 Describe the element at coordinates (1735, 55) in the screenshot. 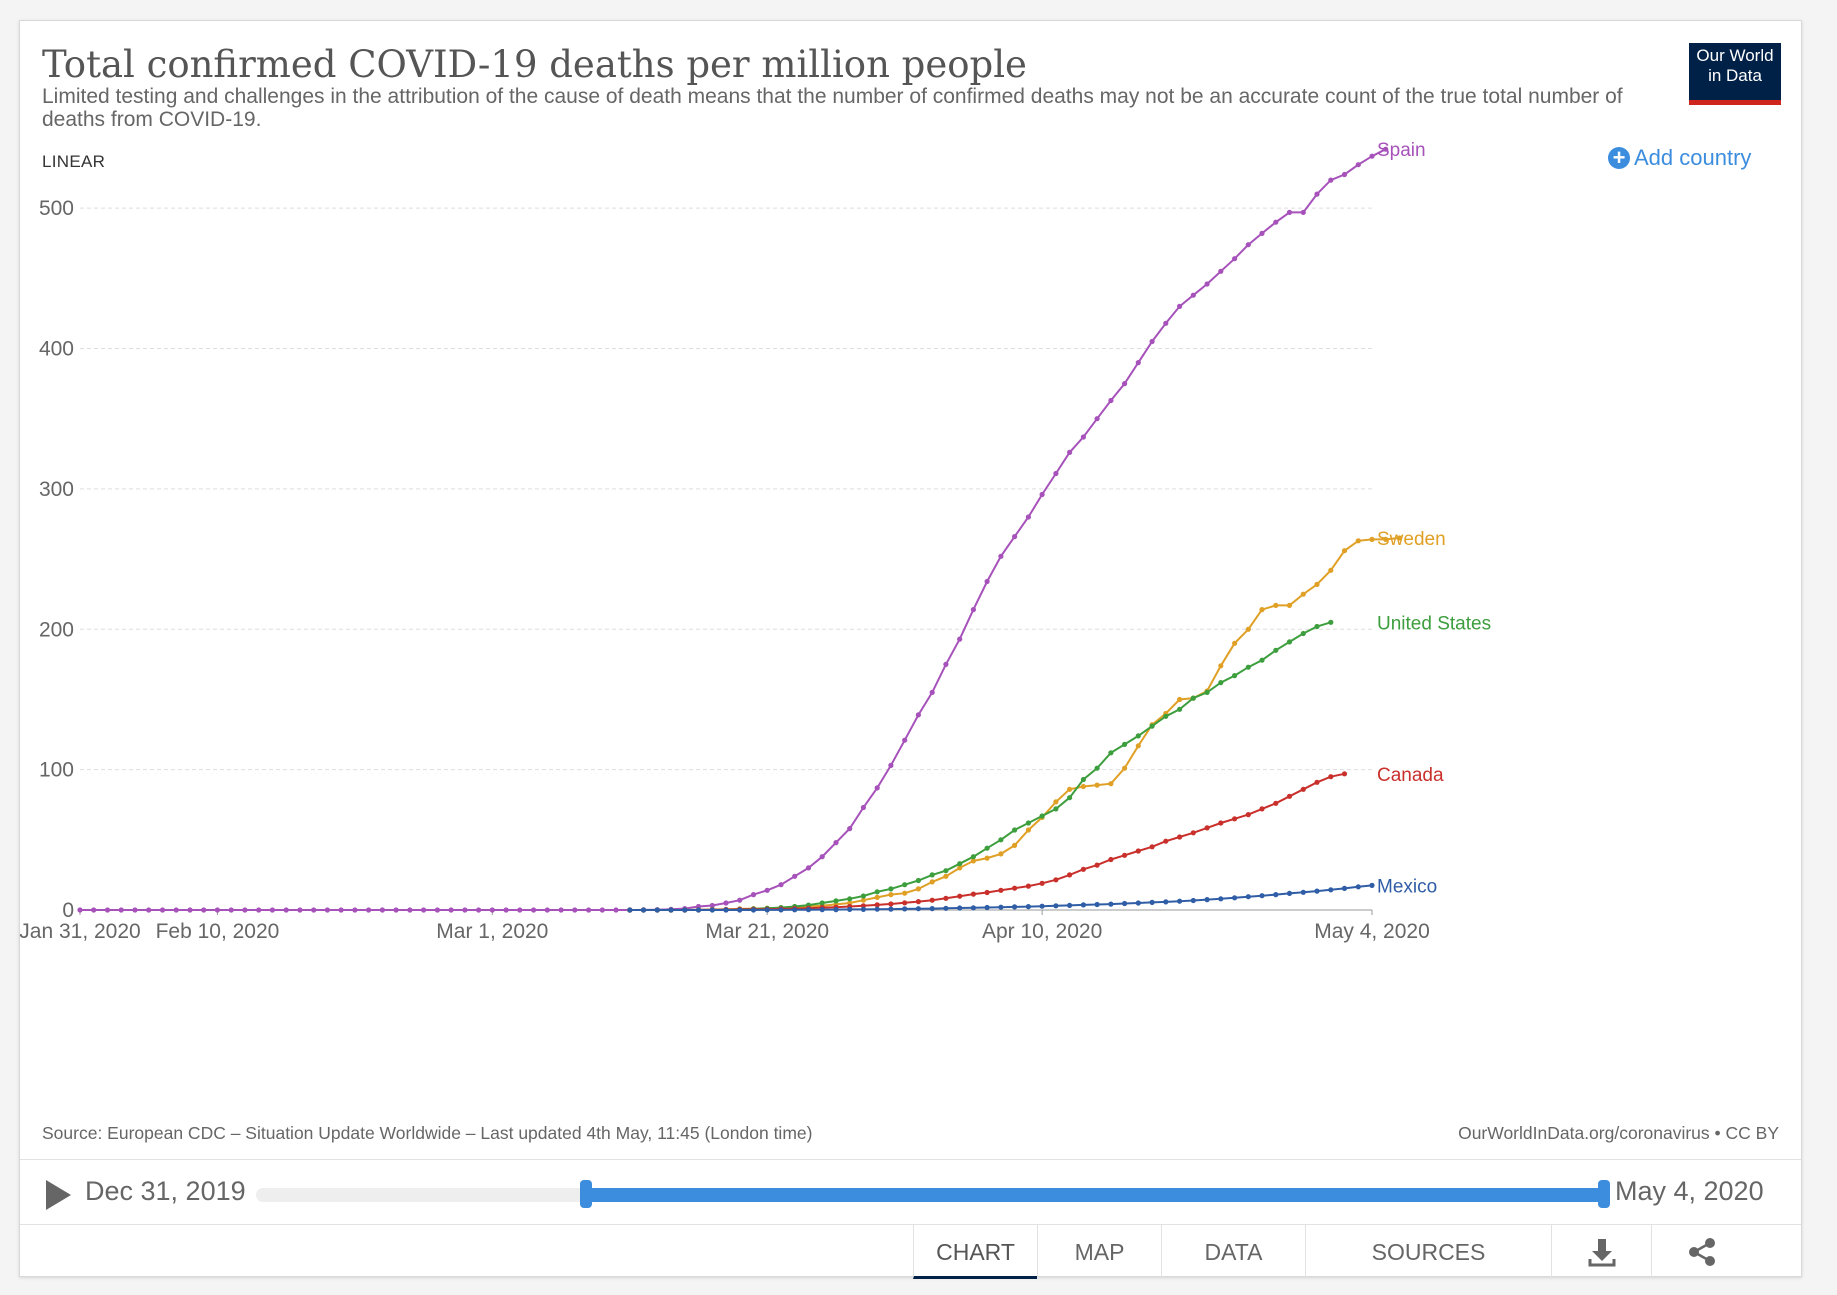

I see `logo-line-1: Our World` at that location.